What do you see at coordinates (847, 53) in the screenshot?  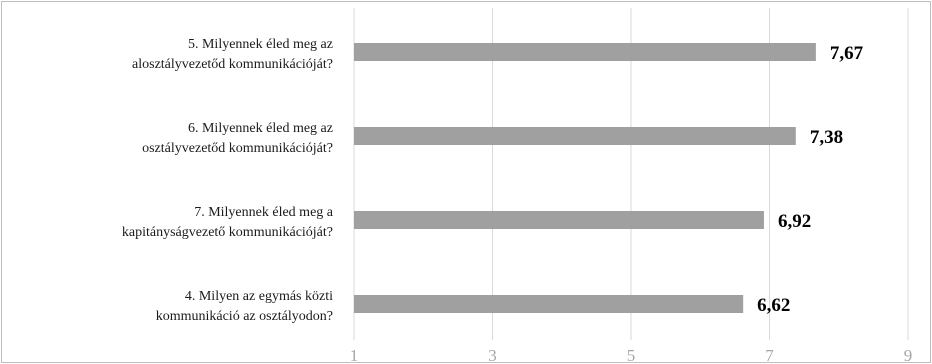 I see `value-label-1: 7,67` at bounding box center [847, 53].